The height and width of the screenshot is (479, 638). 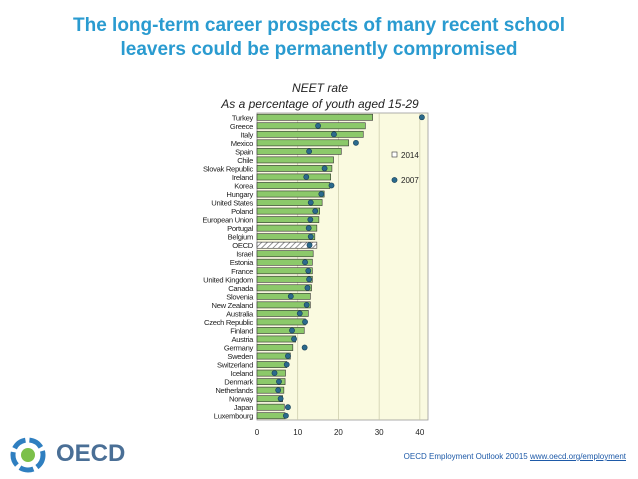 What do you see at coordinates (410, 155) in the screenshot?
I see `legend-label-2014: 2014` at bounding box center [410, 155].